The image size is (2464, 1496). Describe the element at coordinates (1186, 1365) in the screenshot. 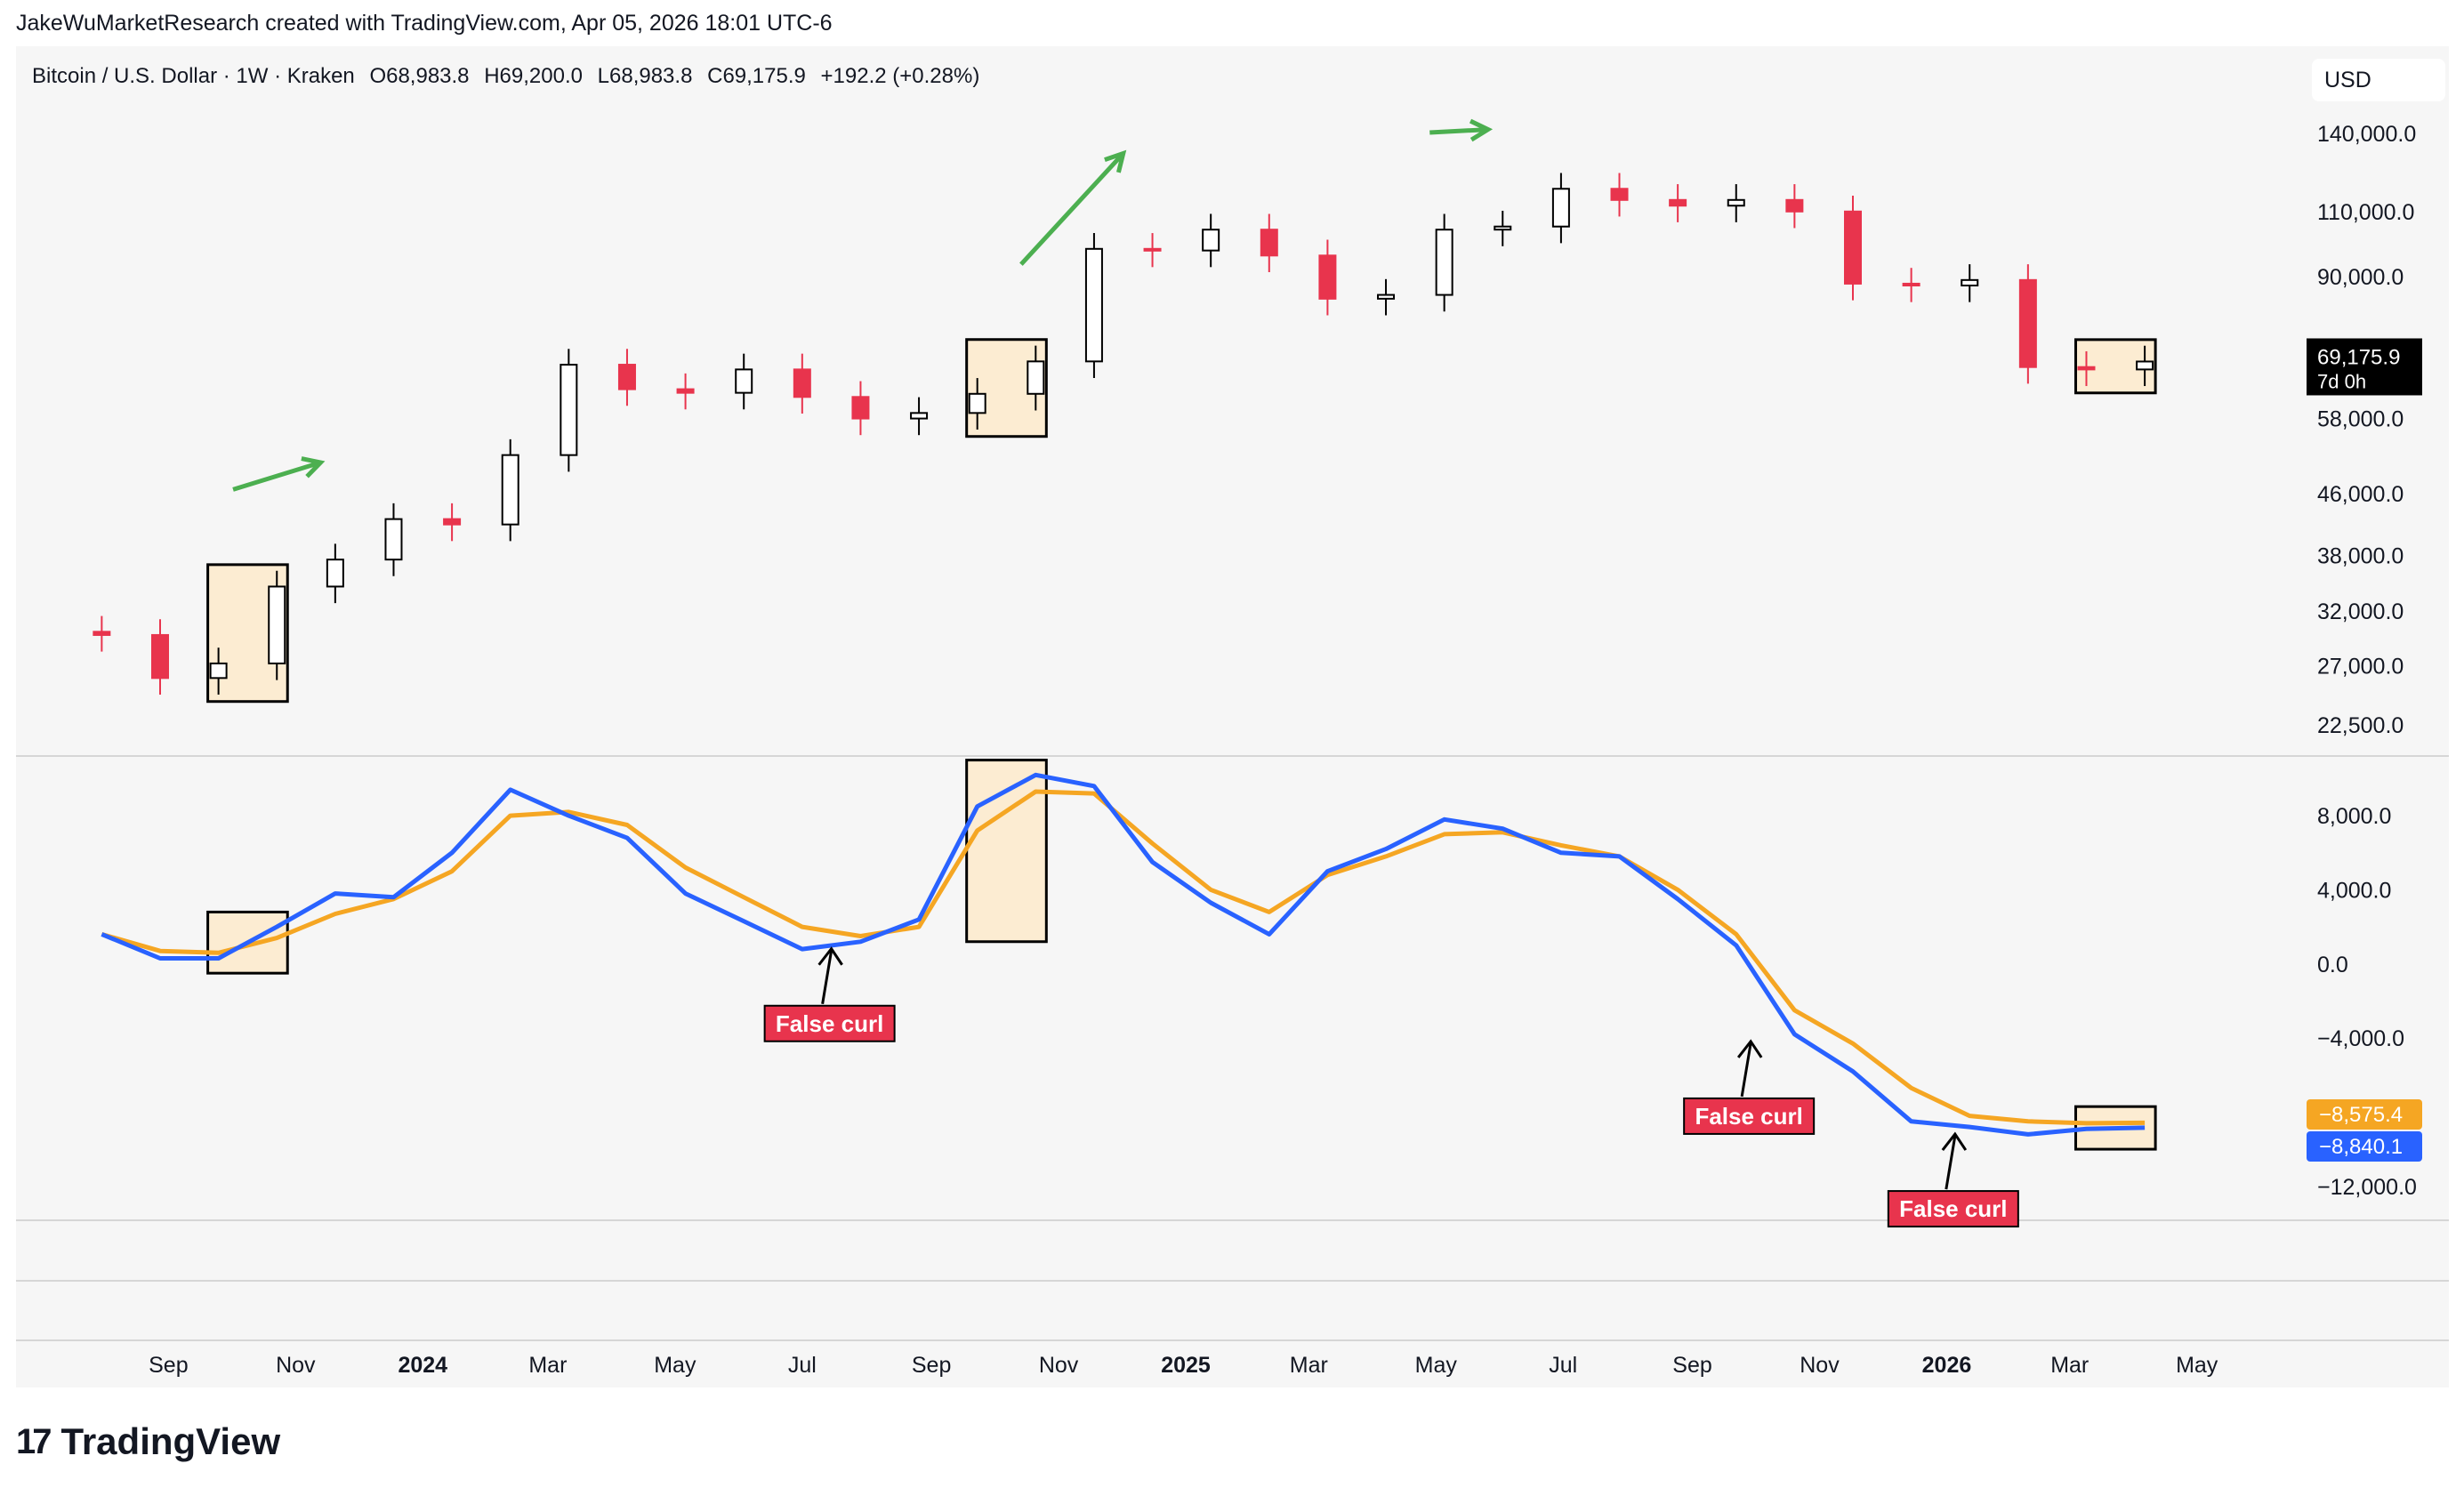

I see `time-axis-tick: 2025` at that location.